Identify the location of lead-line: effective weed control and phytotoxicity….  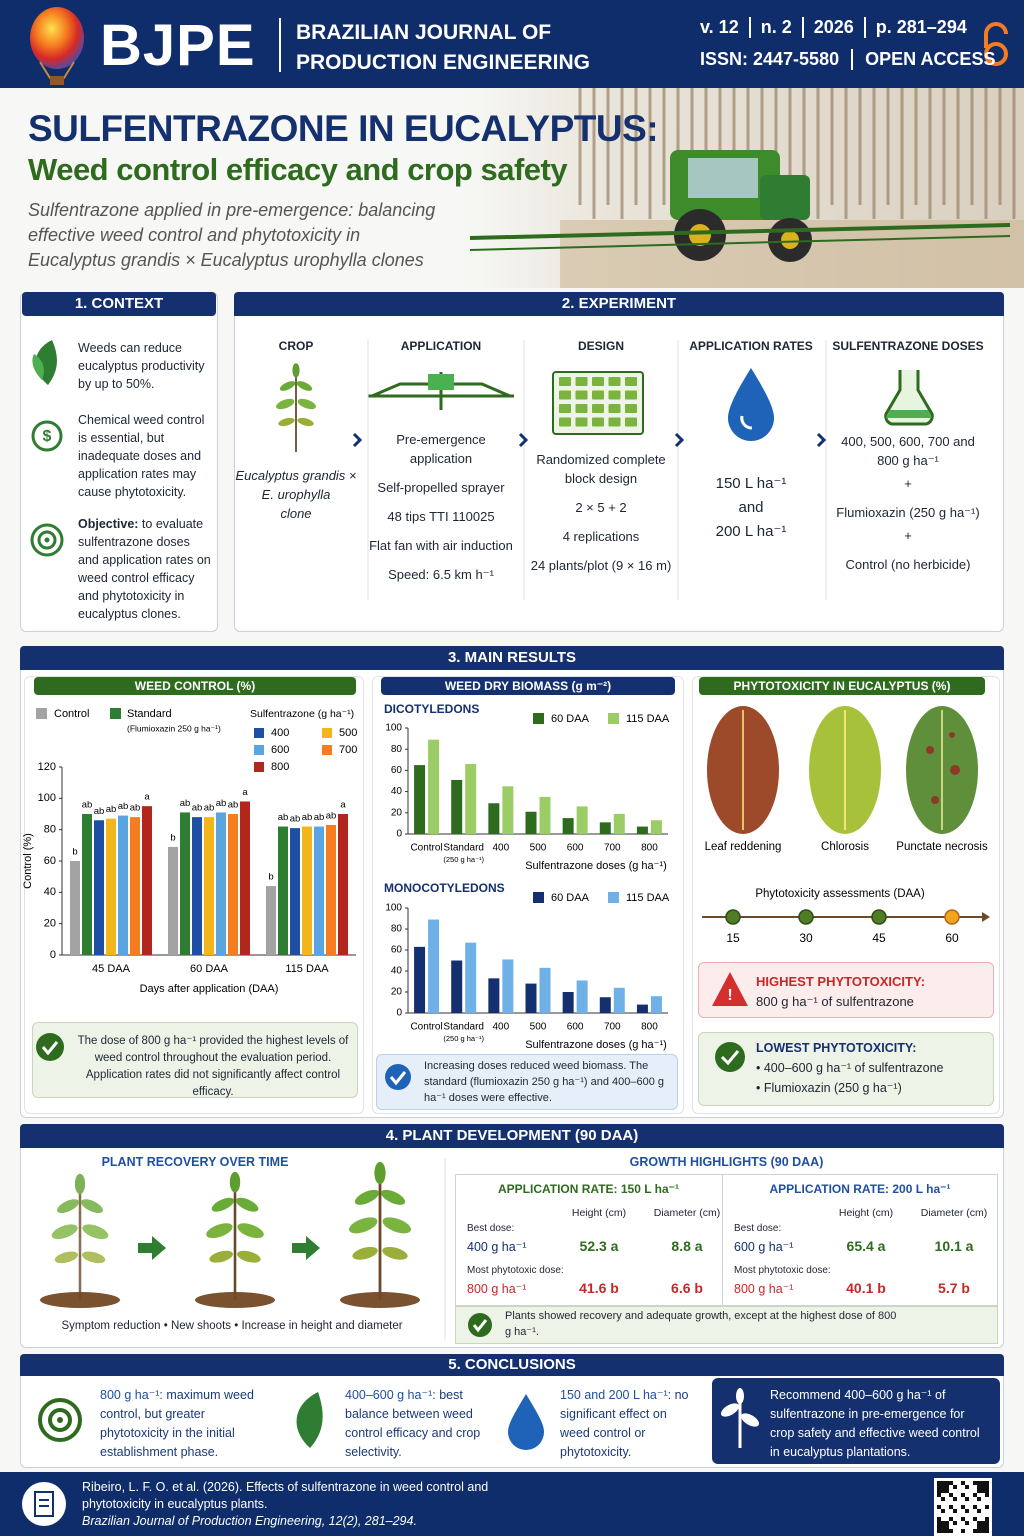
(194, 235).